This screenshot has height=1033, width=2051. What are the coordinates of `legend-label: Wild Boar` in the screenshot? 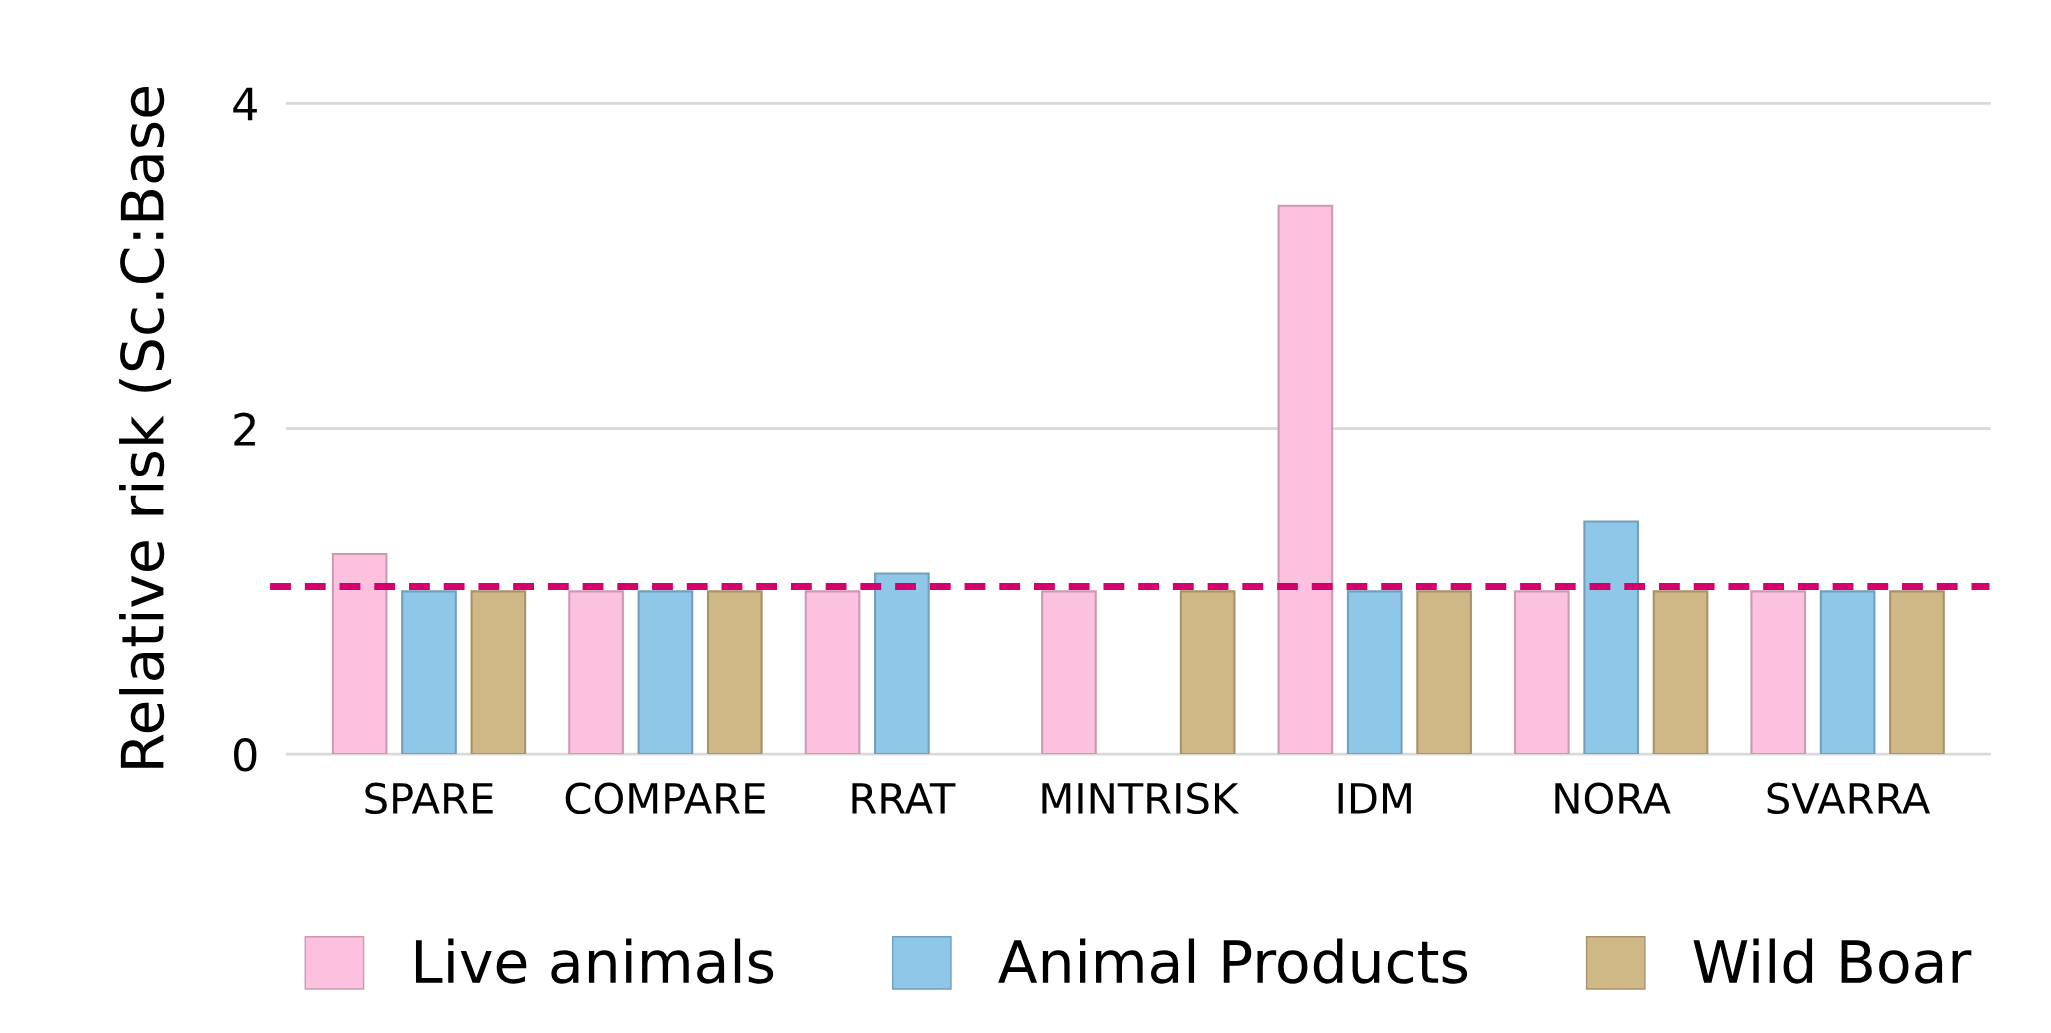 It's located at (1832, 961).